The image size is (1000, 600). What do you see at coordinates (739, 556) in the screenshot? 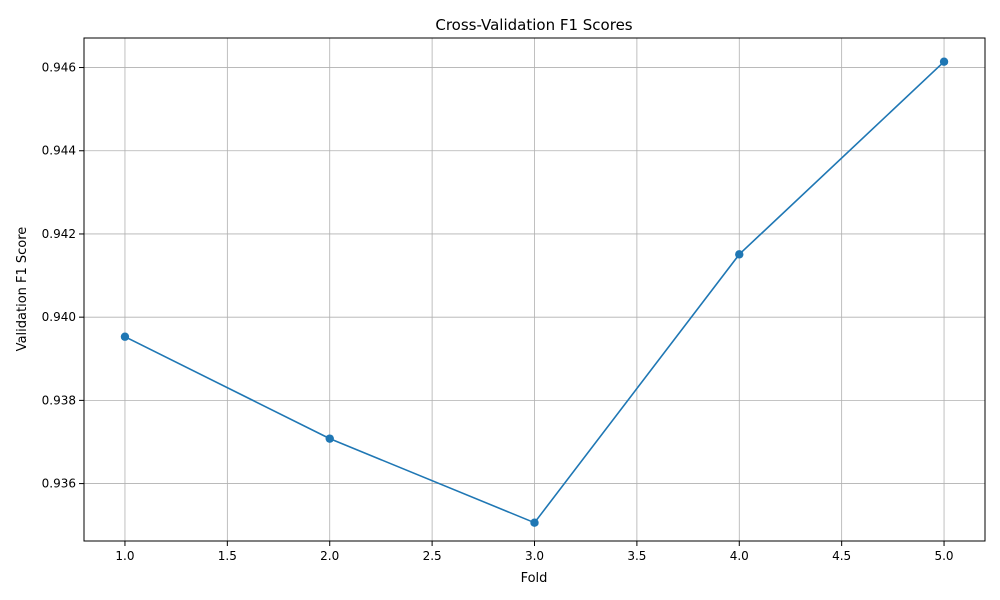
I see `x-tick-label: 4.0` at bounding box center [739, 556].